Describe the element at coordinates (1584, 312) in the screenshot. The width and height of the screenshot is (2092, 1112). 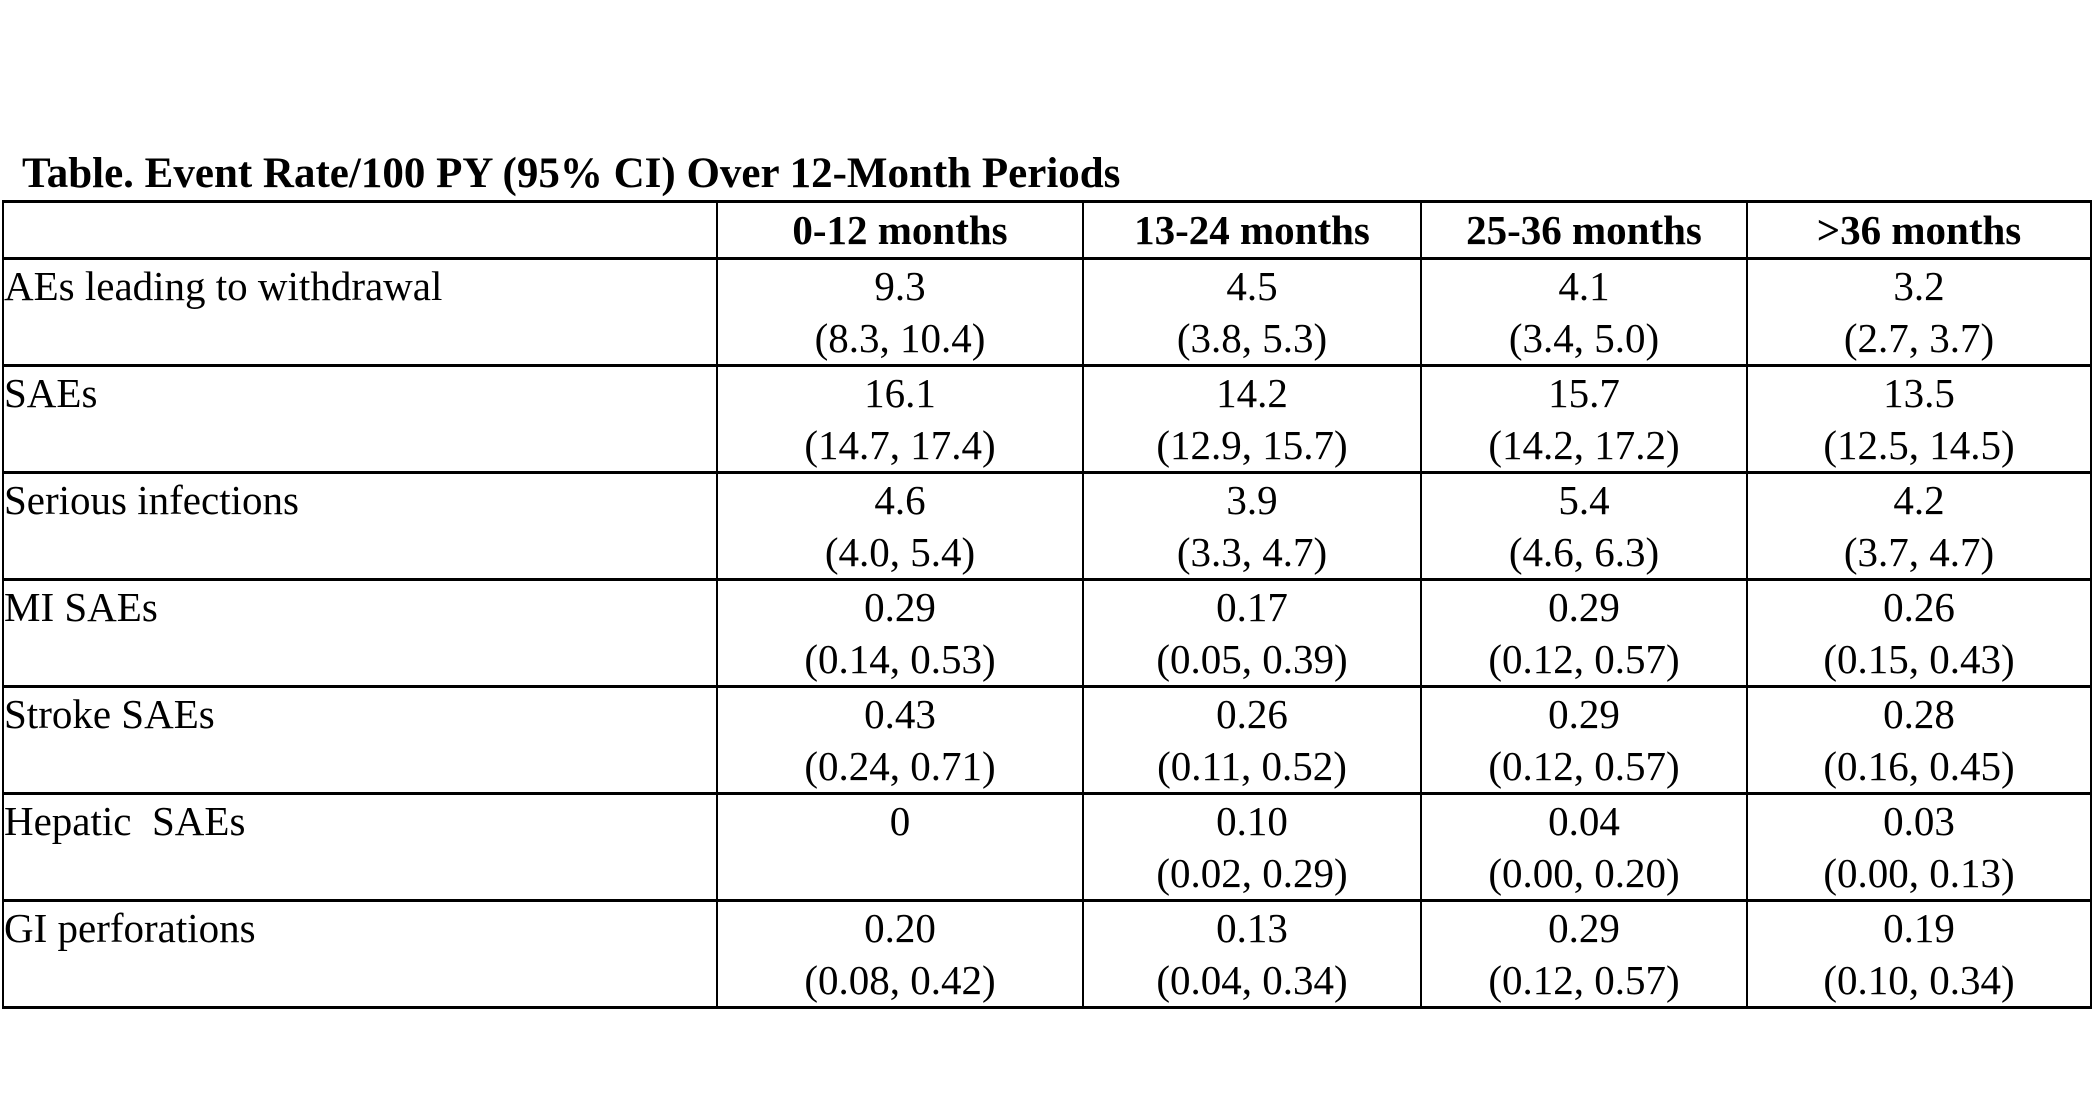
I see `rate-cell: 4.1 (3.4, 5.0)` at that location.